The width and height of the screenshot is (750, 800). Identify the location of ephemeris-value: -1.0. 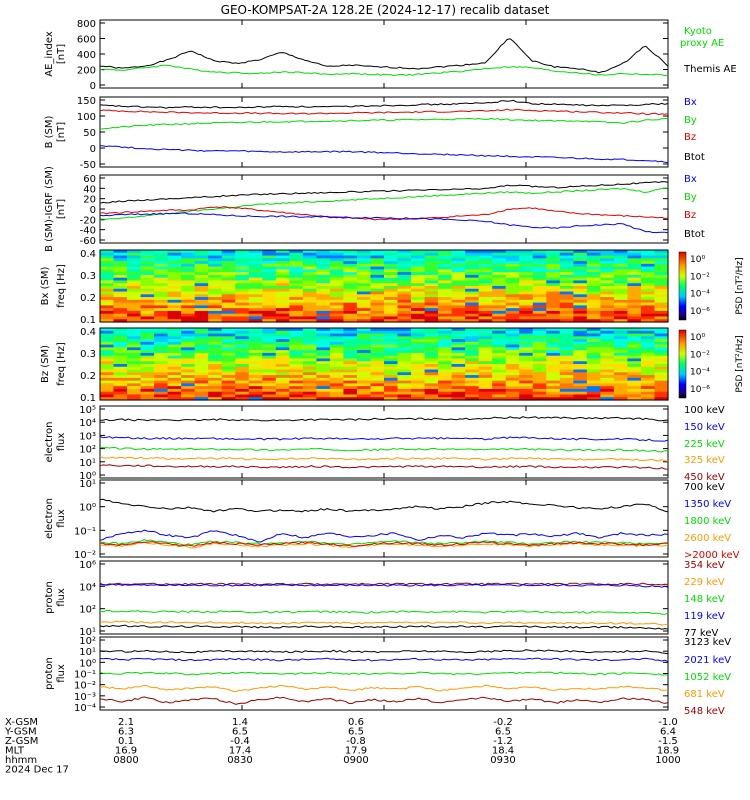
(668, 722).